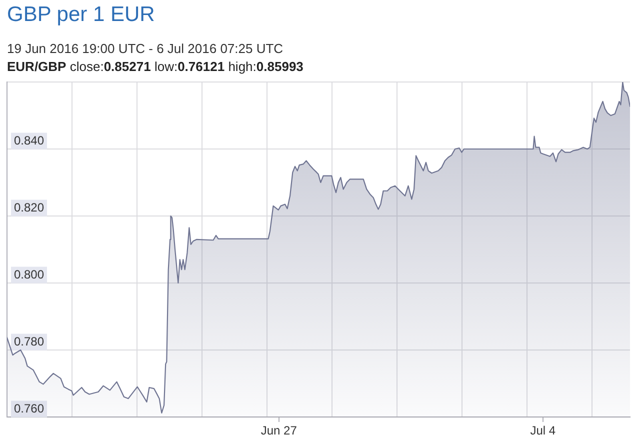 The image size is (631, 439). Describe the element at coordinates (29, 341) in the screenshot. I see `y-tick-label: 0.780` at that location.